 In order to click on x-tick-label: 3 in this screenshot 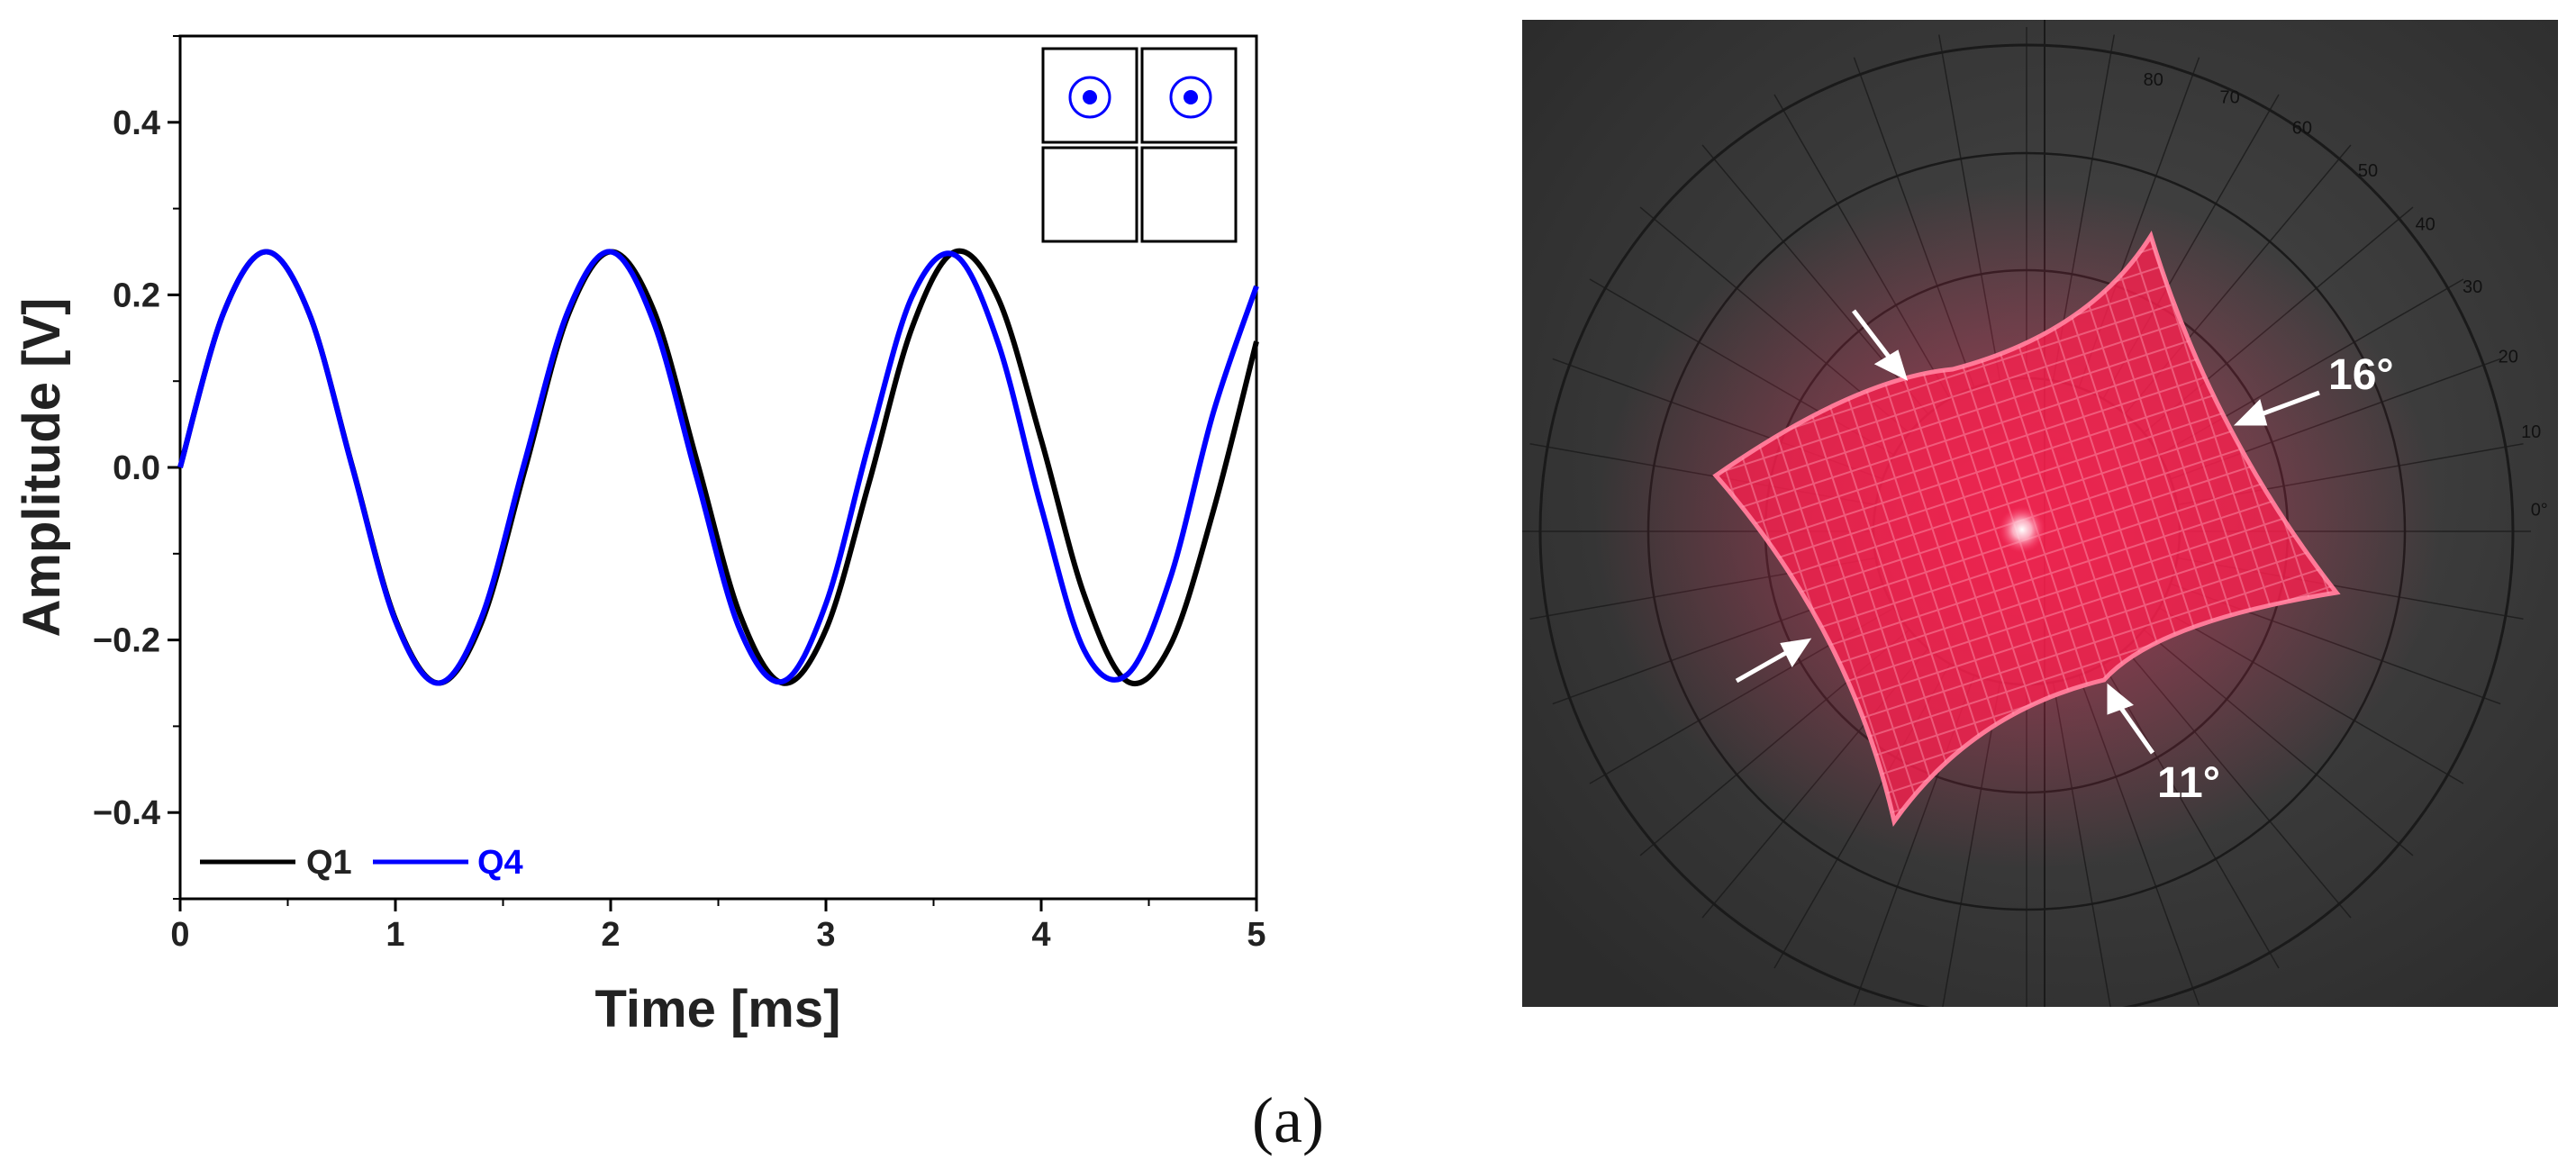, I will do `click(825, 935)`.